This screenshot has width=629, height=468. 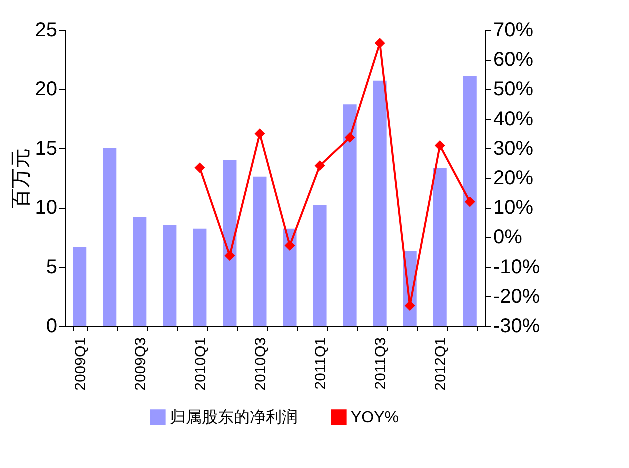 What do you see at coordinates (141, 364) in the screenshot?
I see `x-tick-label: 2009Q3` at bounding box center [141, 364].